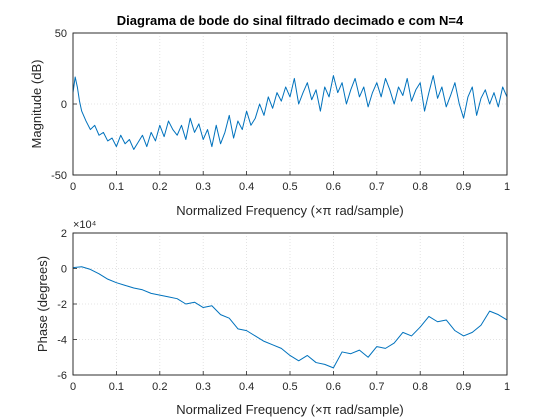  Describe the element at coordinates (42, 304) in the screenshot. I see `phase-y-axis-label: Phase (degrees)` at that location.